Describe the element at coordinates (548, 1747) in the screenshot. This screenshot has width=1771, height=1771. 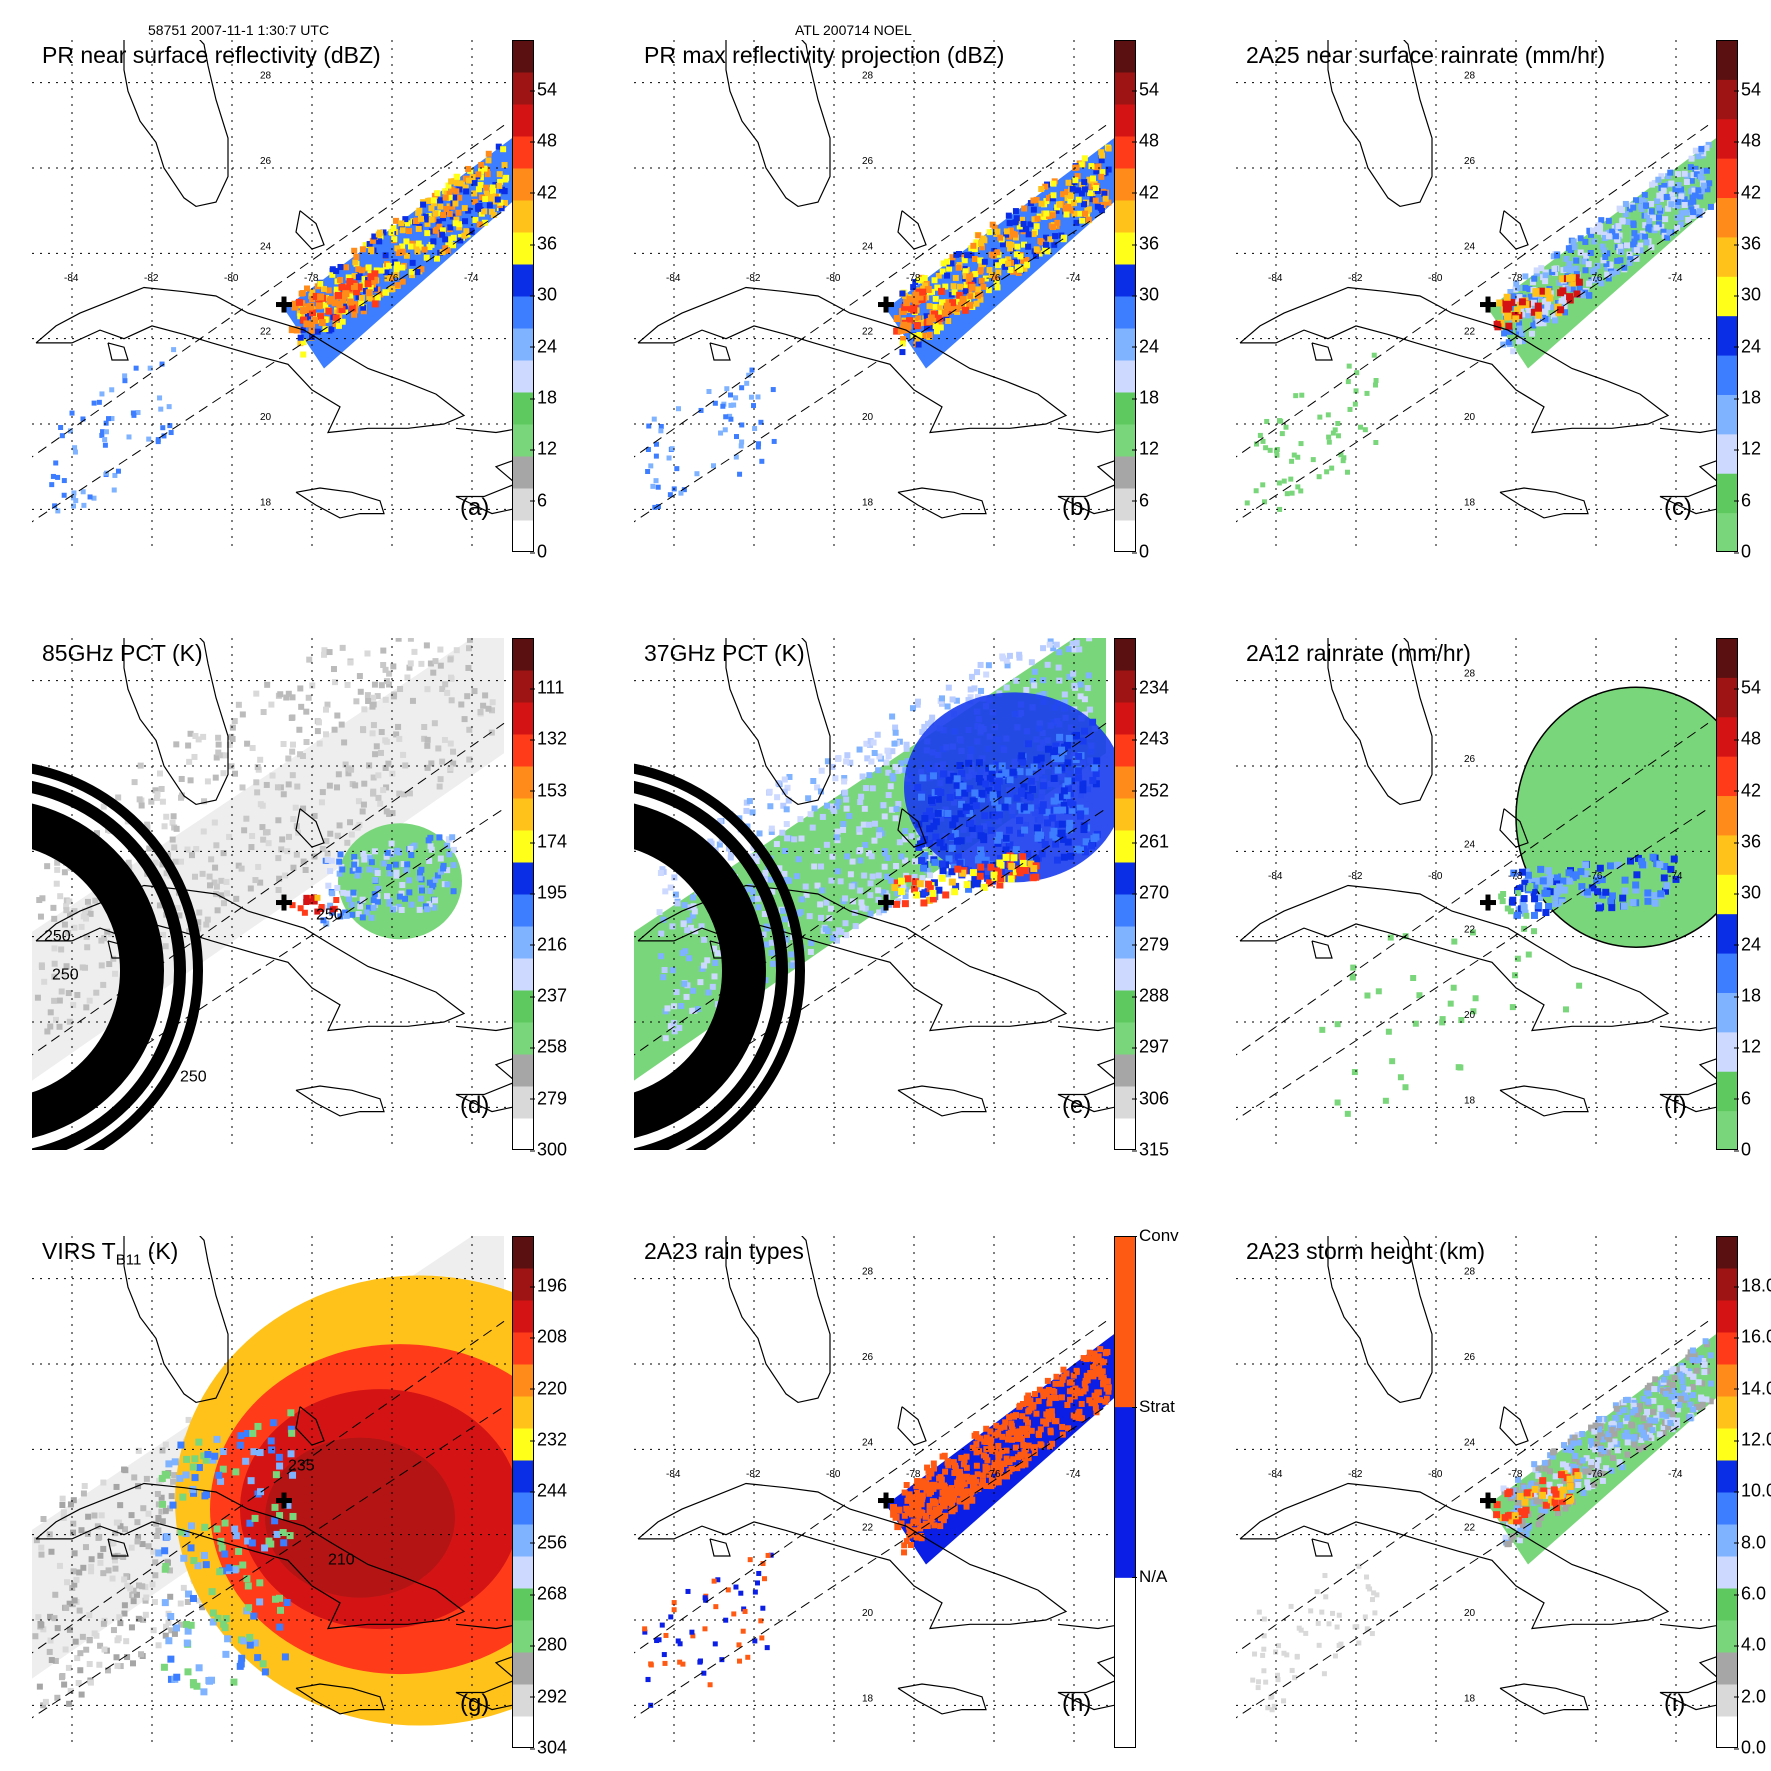
I see `colorbar-tick-label: 304` at that location.